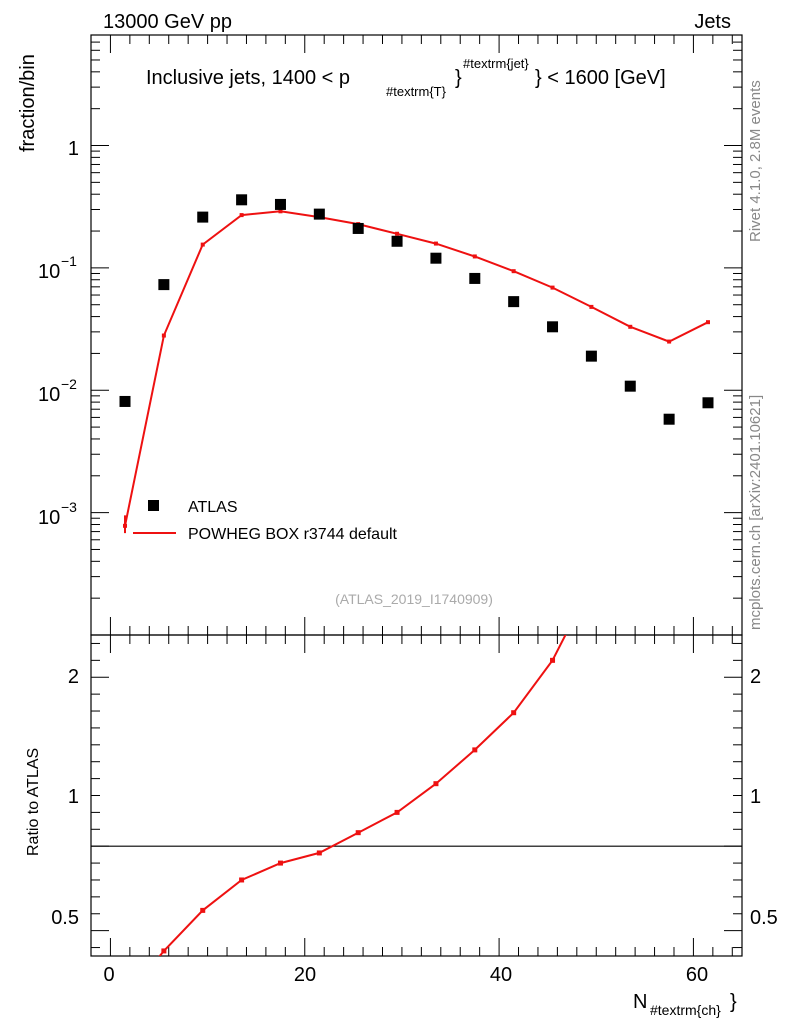 This screenshot has height=1024, width=786. I want to click on y-tick-label-0.01: 10 −2, so click(57, 391).